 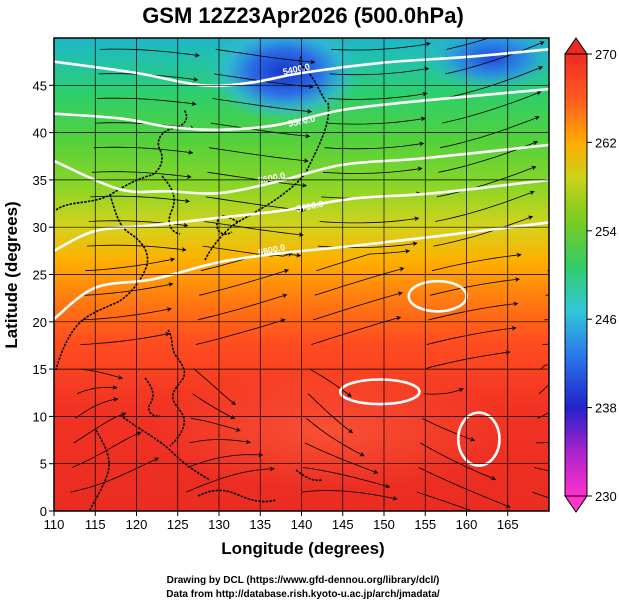 What do you see at coordinates (11, 274) in the screenshot?
I see `y-axis-label: Latitude (degrees)` at bounding box center [11, 274].